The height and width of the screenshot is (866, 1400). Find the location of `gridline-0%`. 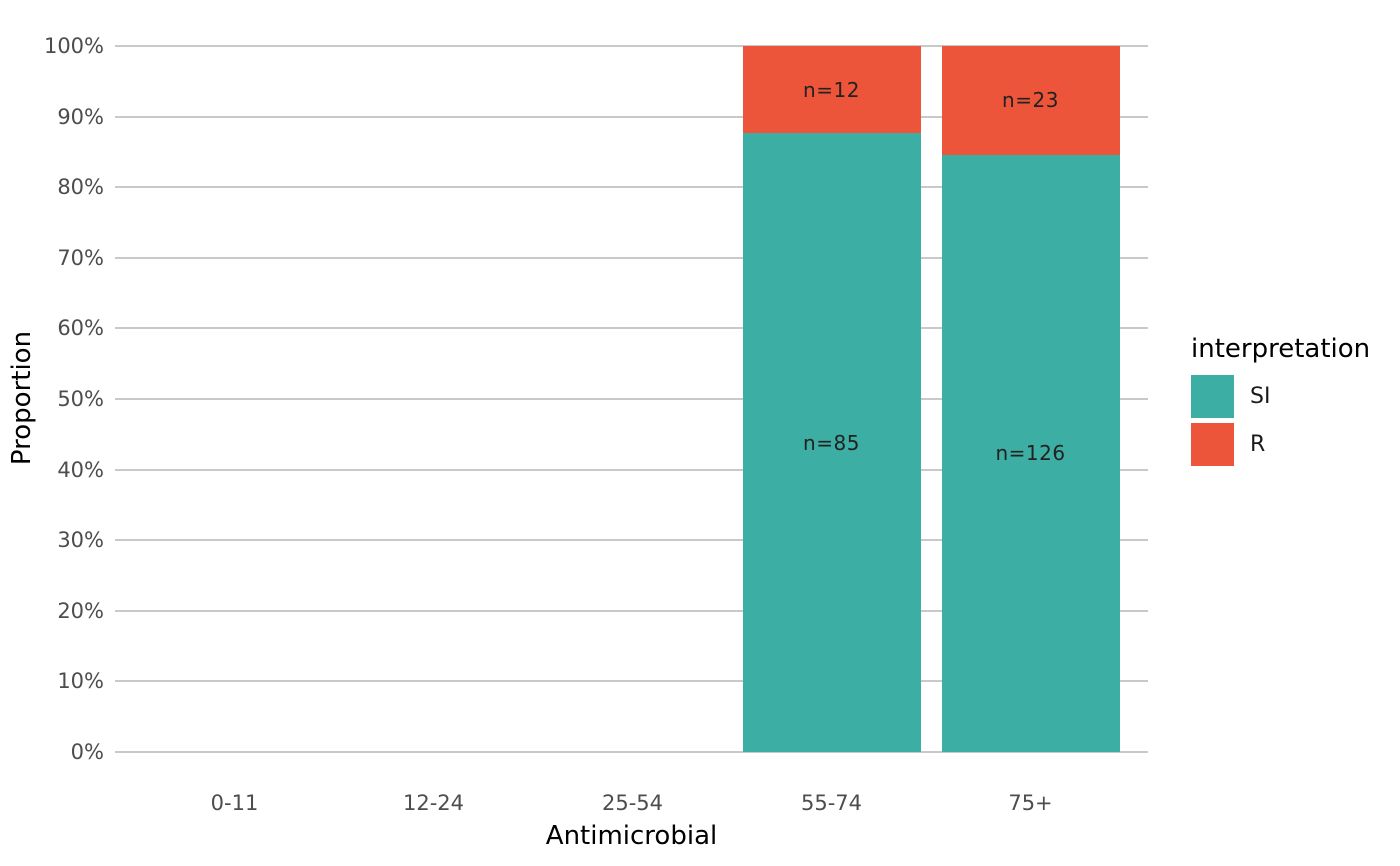

gridline-0% is located at coordinates (631, 752).